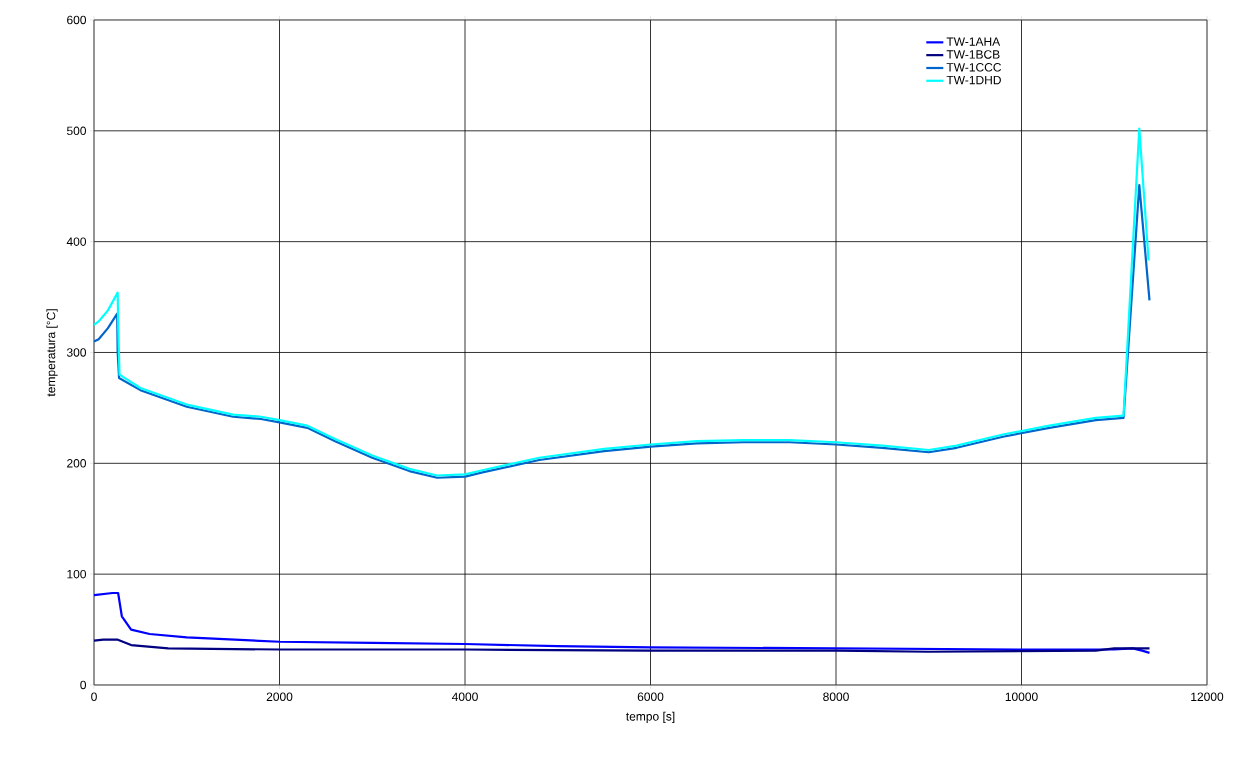 The height and width of the screenshot is (773, 1247). I want to click on y-tick-label: 0, so click(83, 685).